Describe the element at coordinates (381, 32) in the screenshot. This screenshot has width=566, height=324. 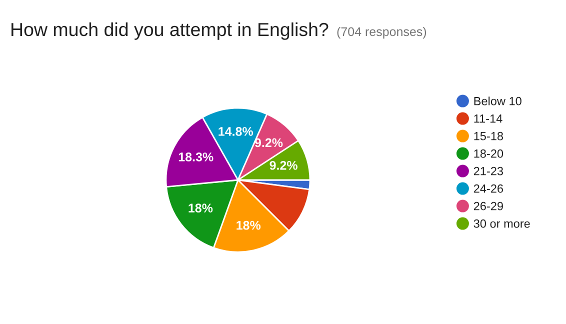
I see `chart-subtitle: (704 responses)` at that location.